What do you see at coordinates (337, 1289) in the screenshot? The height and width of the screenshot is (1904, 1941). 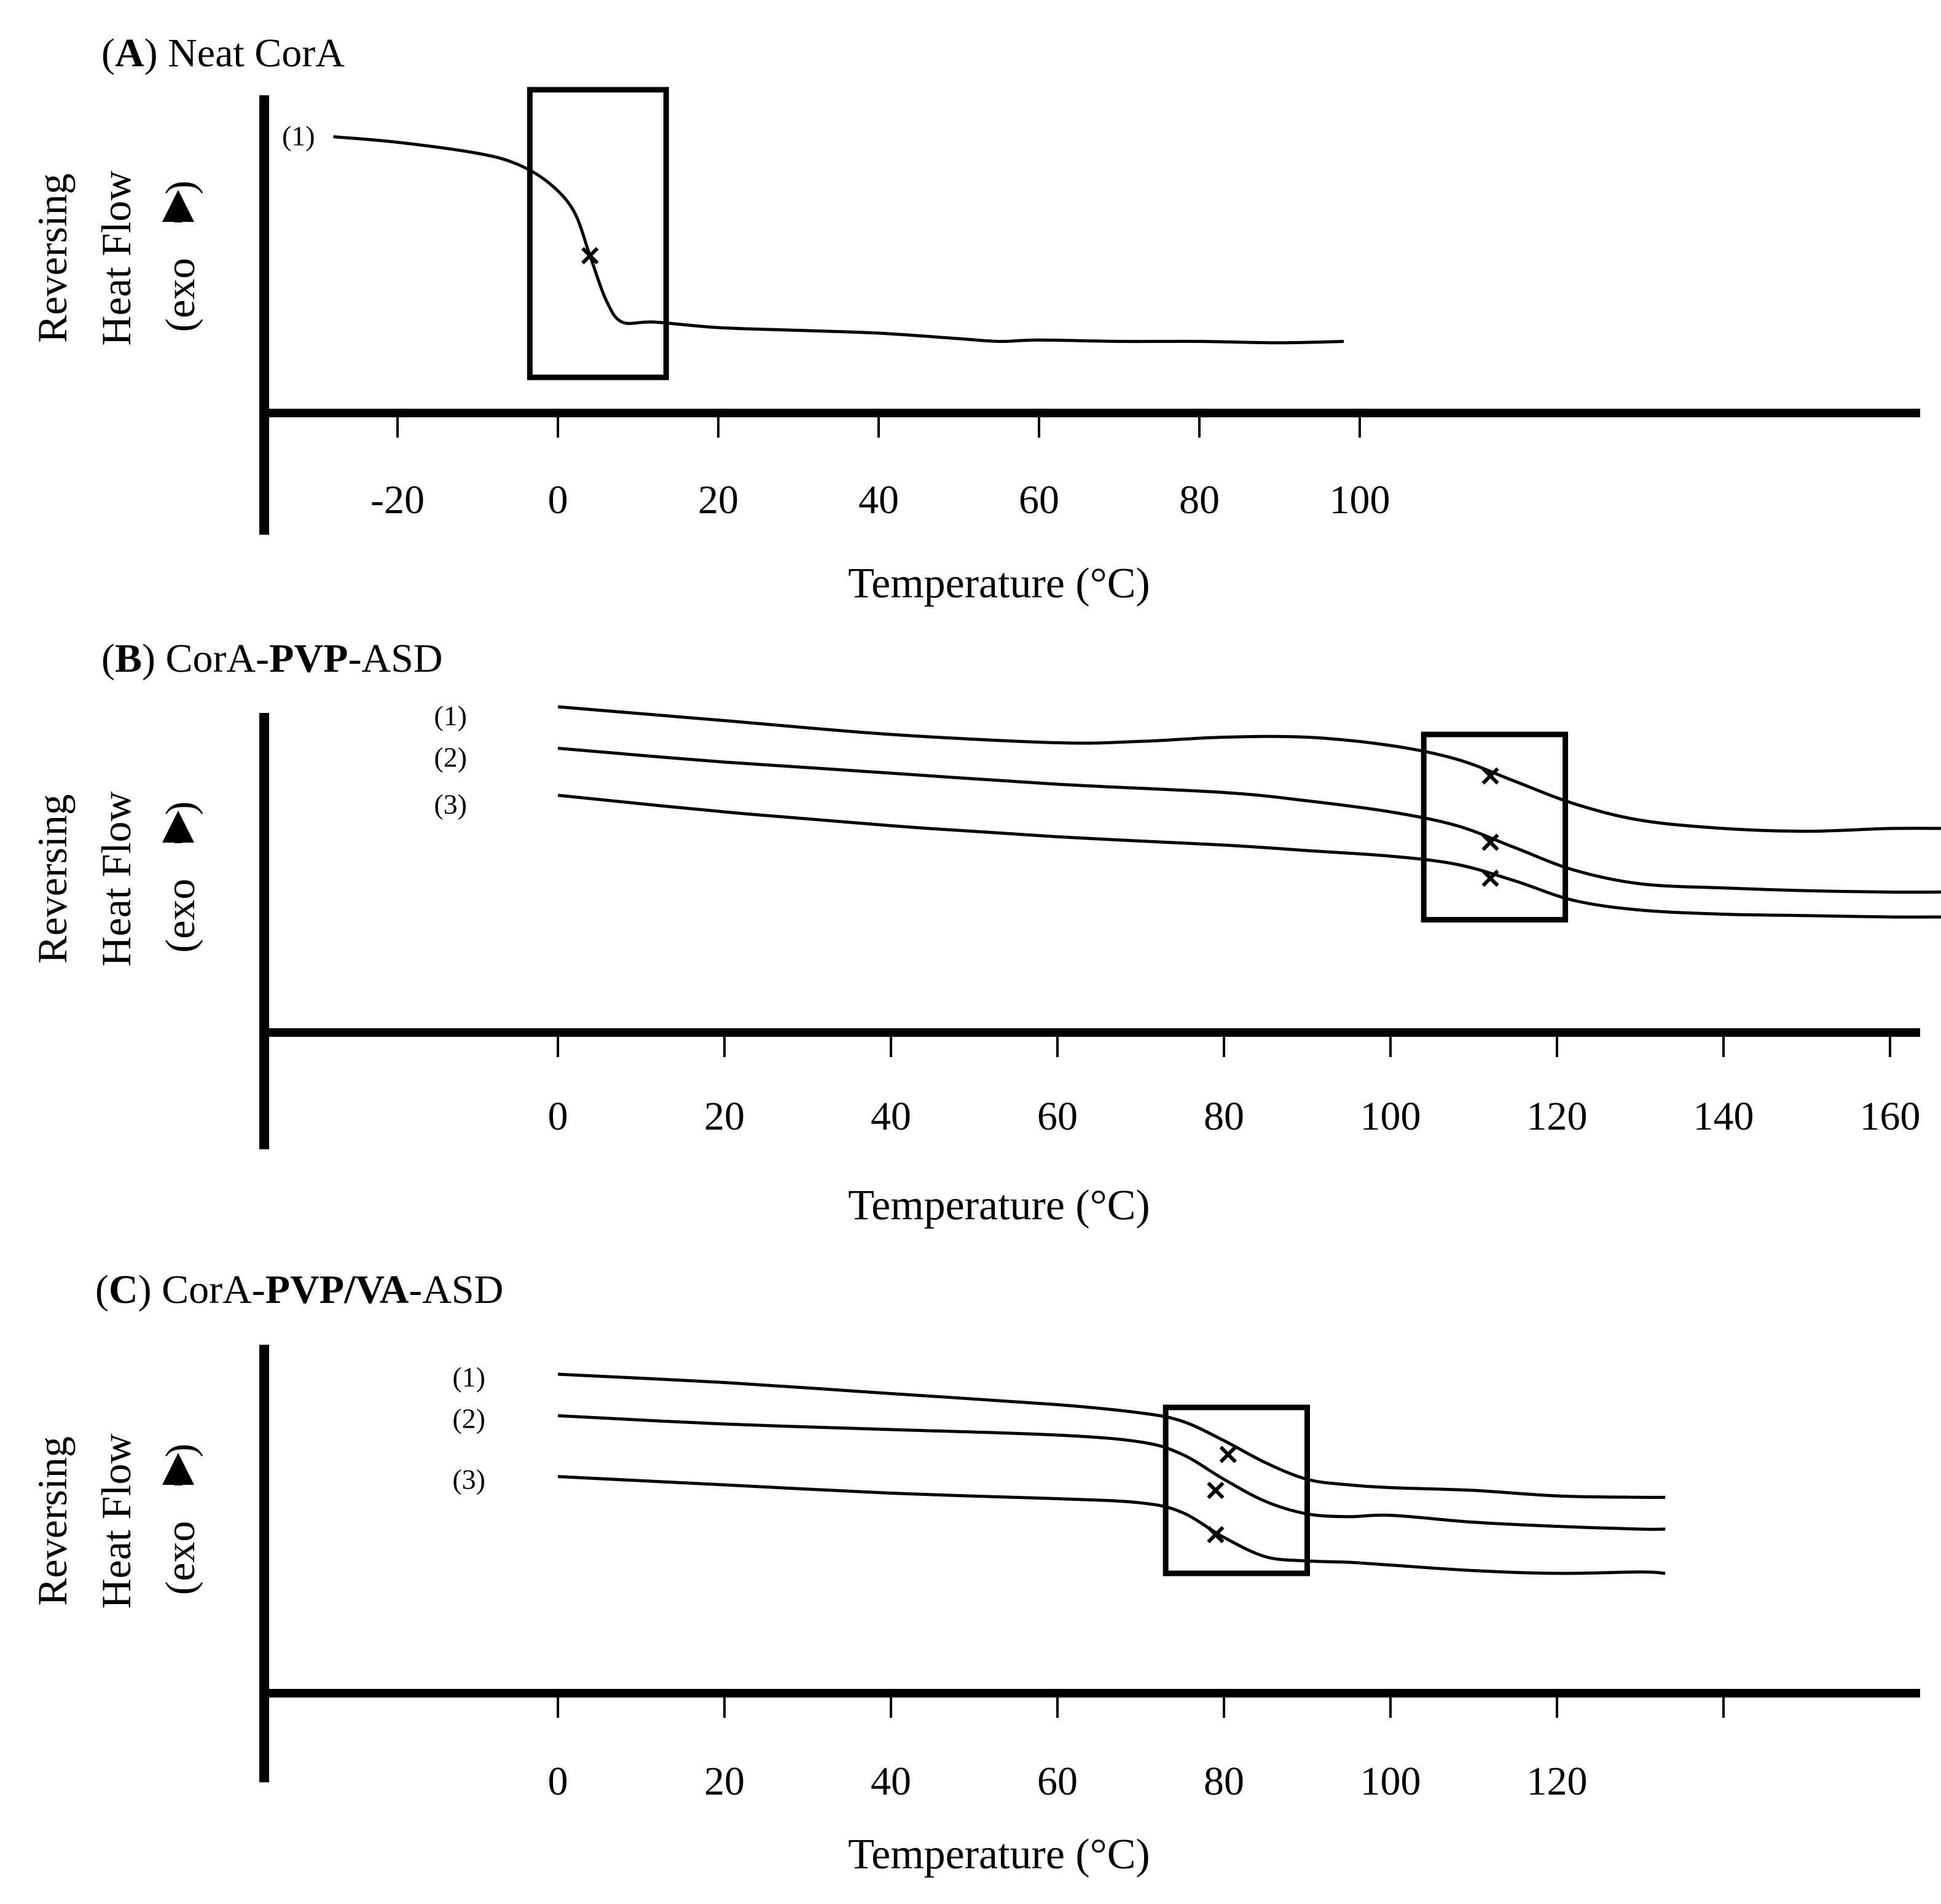 I see `panel-c-title-polymer: PVP/VA` at bounding box center [337, 1289].